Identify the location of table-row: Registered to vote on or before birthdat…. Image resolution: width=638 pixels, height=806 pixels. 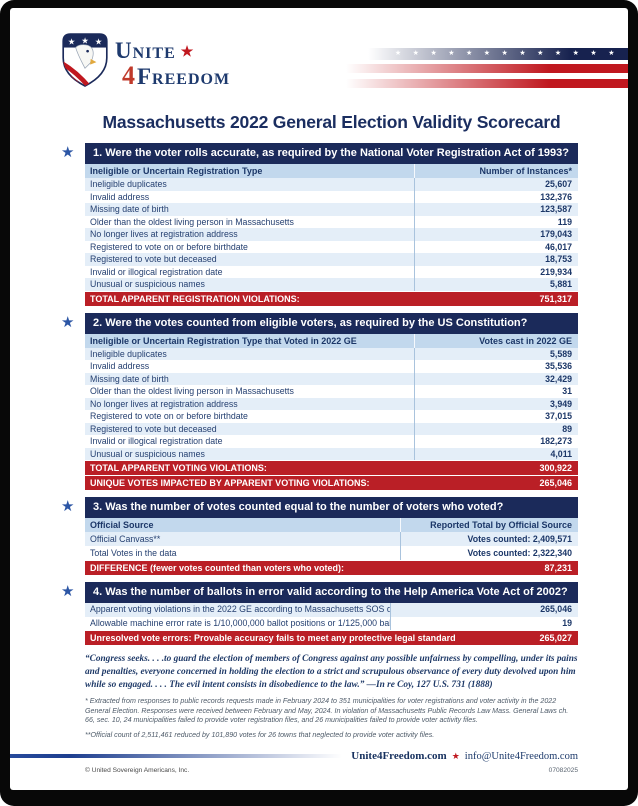
(331, 416).